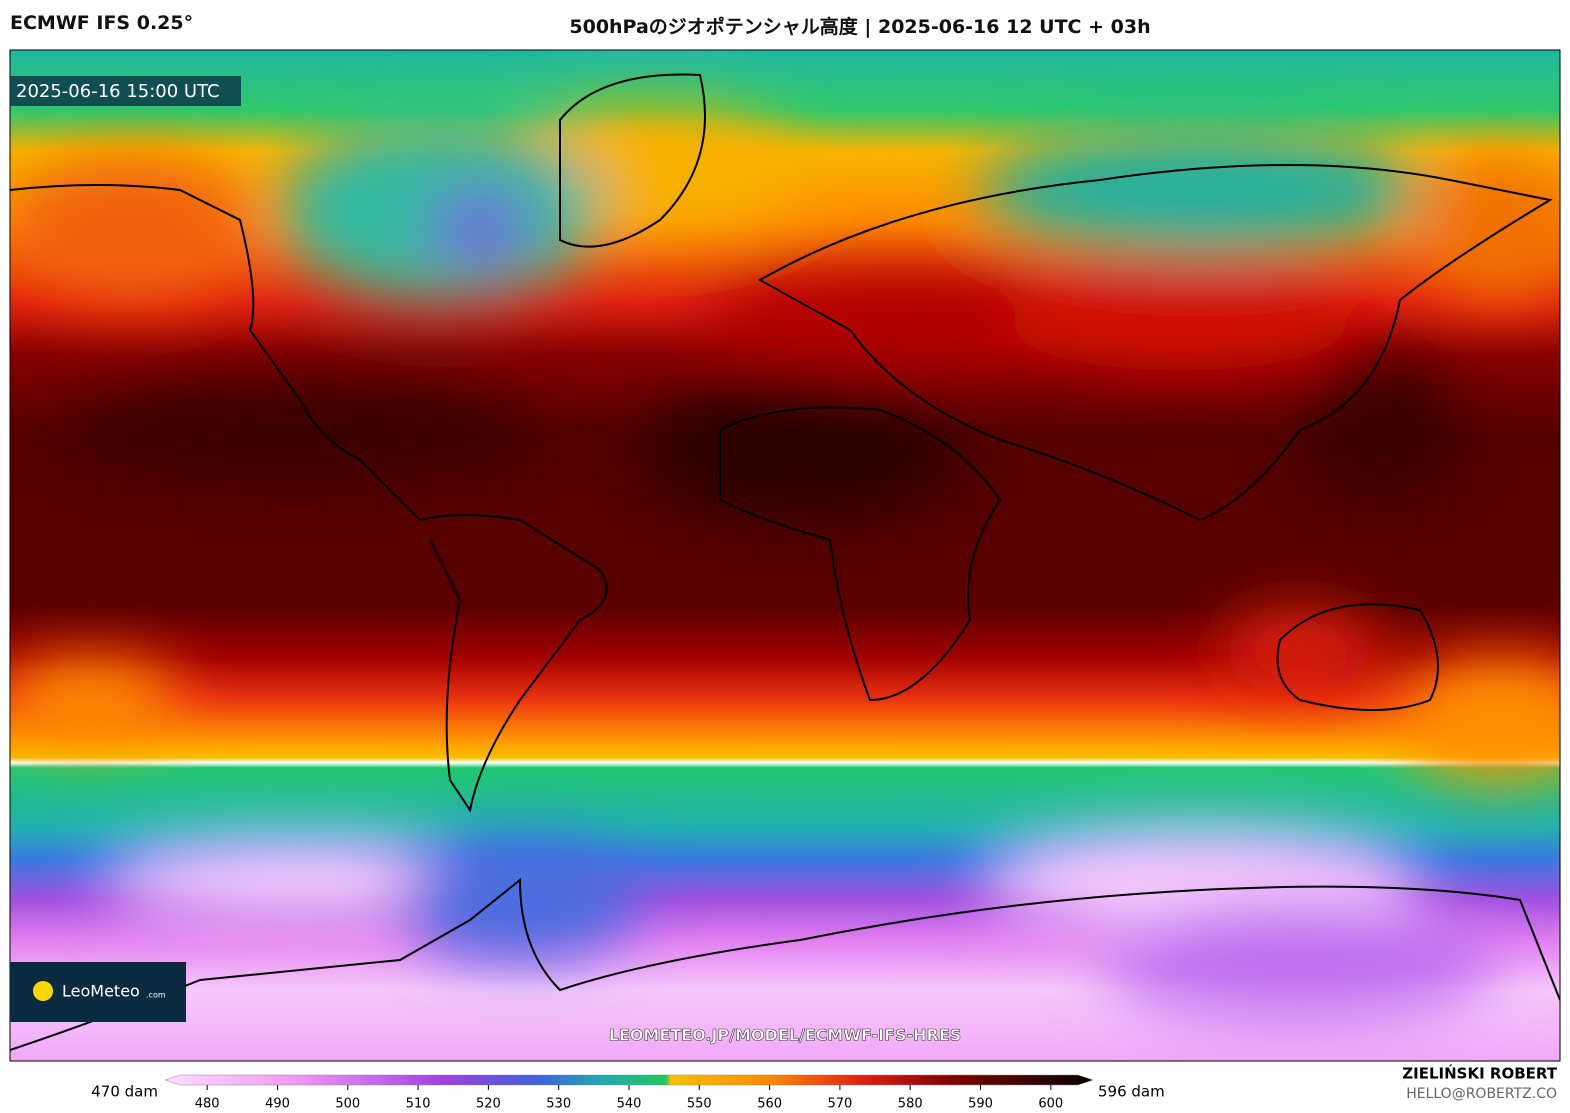 Image resolution: width=1570 pixels, height=1113 pixels. I want to click on colorbar-max: 596 dam, so click(1131, 1092).